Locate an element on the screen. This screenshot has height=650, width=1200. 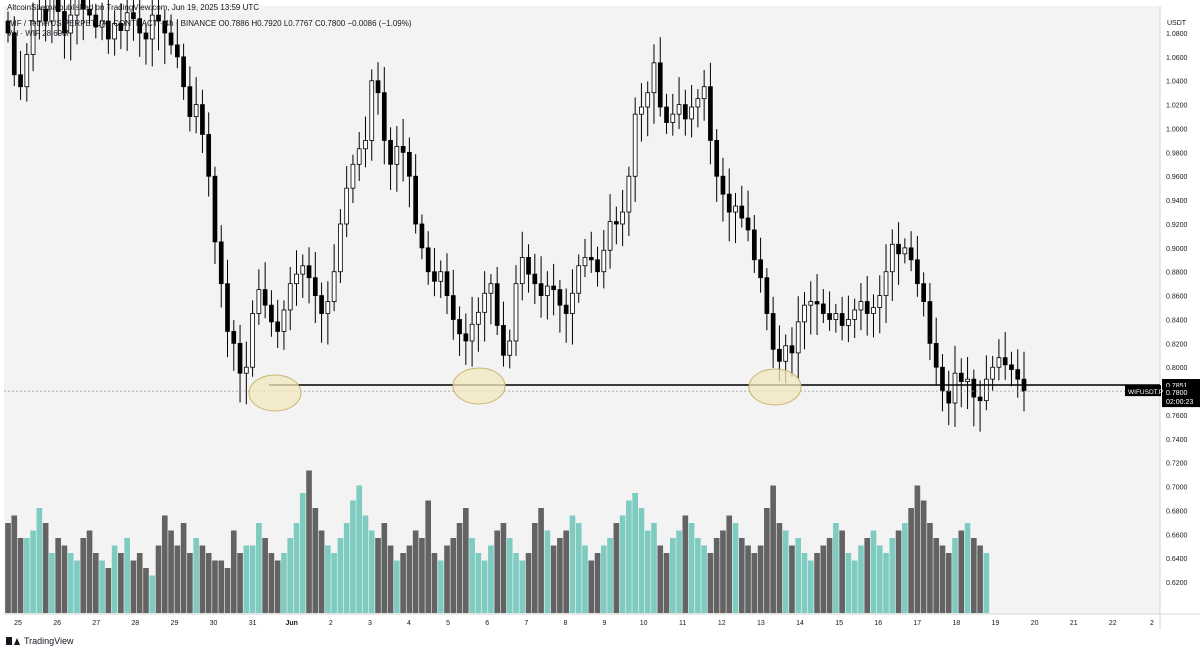
x-tick-label: 6 is located at coordinates (487, 623).